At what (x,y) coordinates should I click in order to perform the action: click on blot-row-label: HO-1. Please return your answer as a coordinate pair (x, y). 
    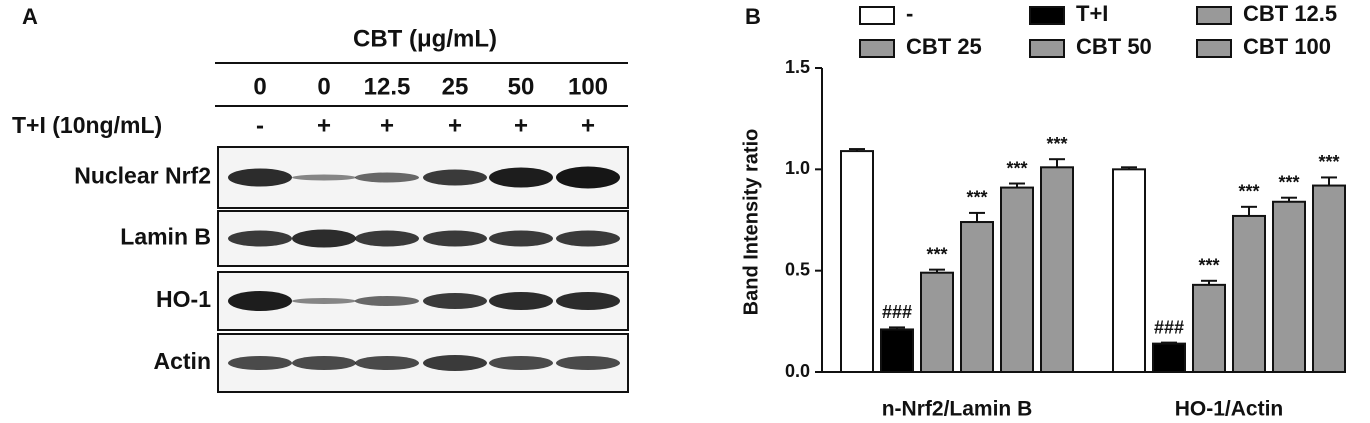
    Looking at the image, I should click on (183, 299).